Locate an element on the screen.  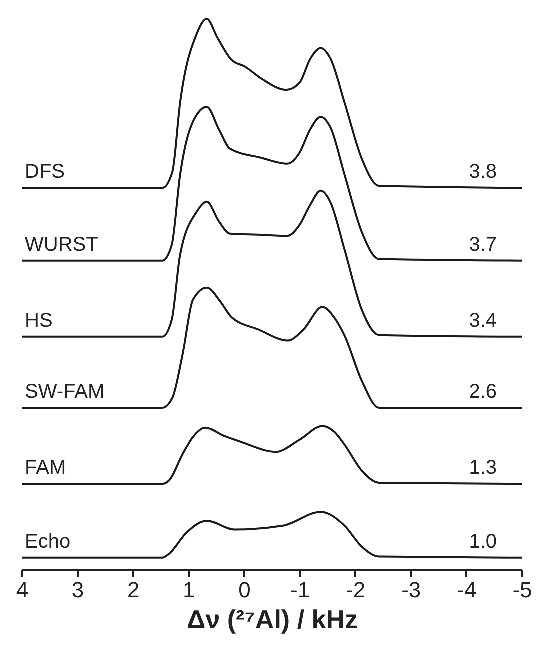
x-tick-label: 4 is located at coordinates (22, 590).